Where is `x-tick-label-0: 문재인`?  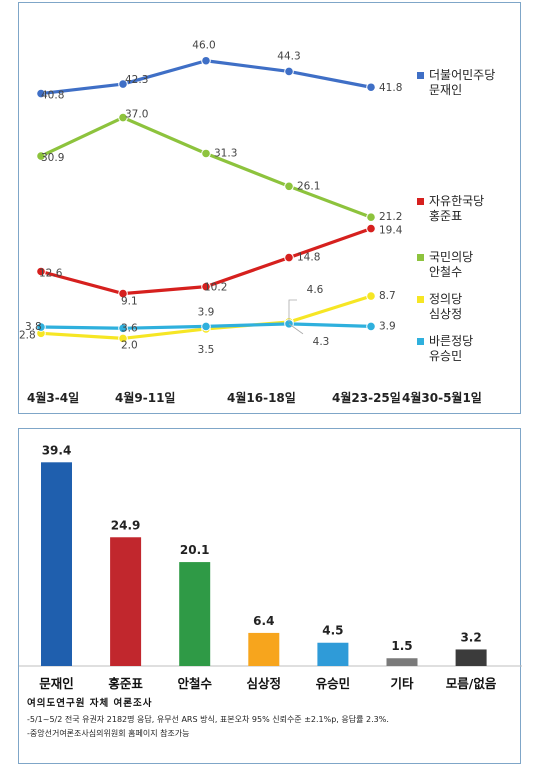
x-tick-label-0: 문재인 is located at coordinates (56, 683).